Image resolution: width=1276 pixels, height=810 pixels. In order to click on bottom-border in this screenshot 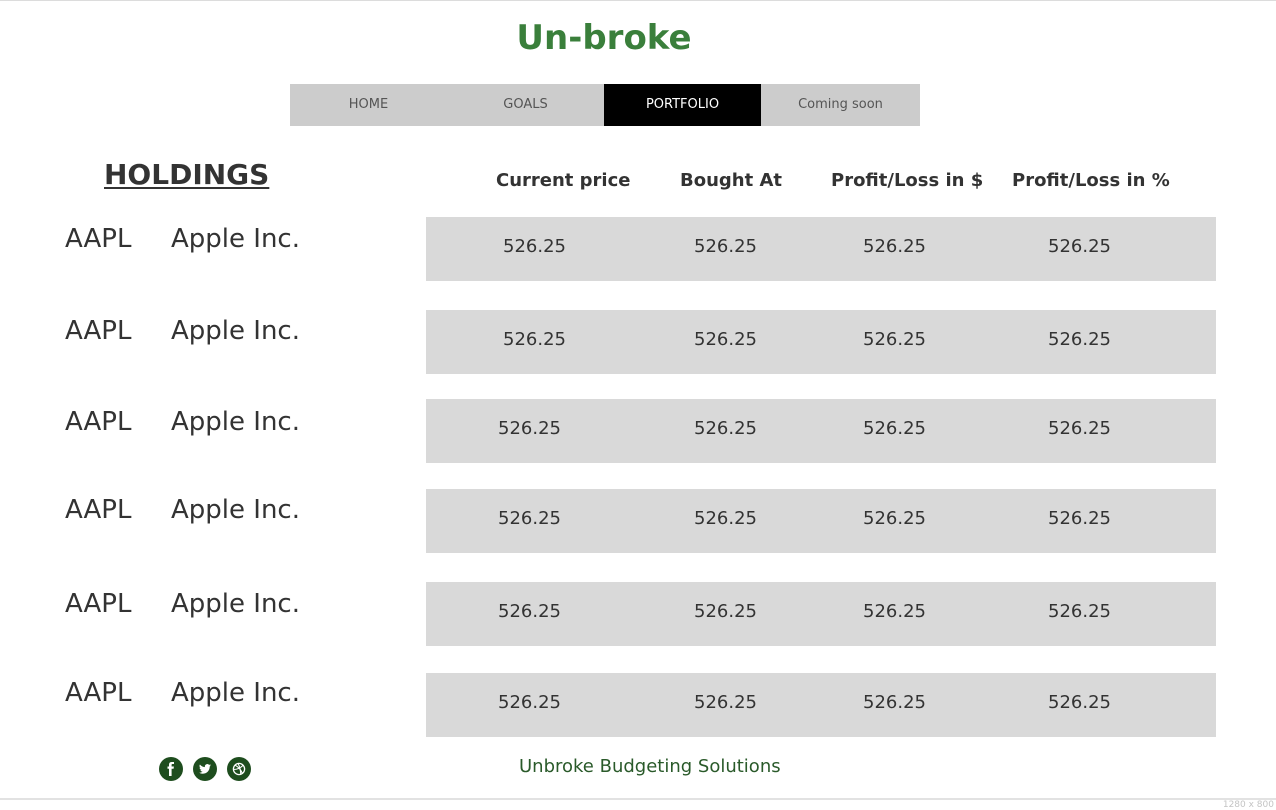, I will do `click(638, 799)`.